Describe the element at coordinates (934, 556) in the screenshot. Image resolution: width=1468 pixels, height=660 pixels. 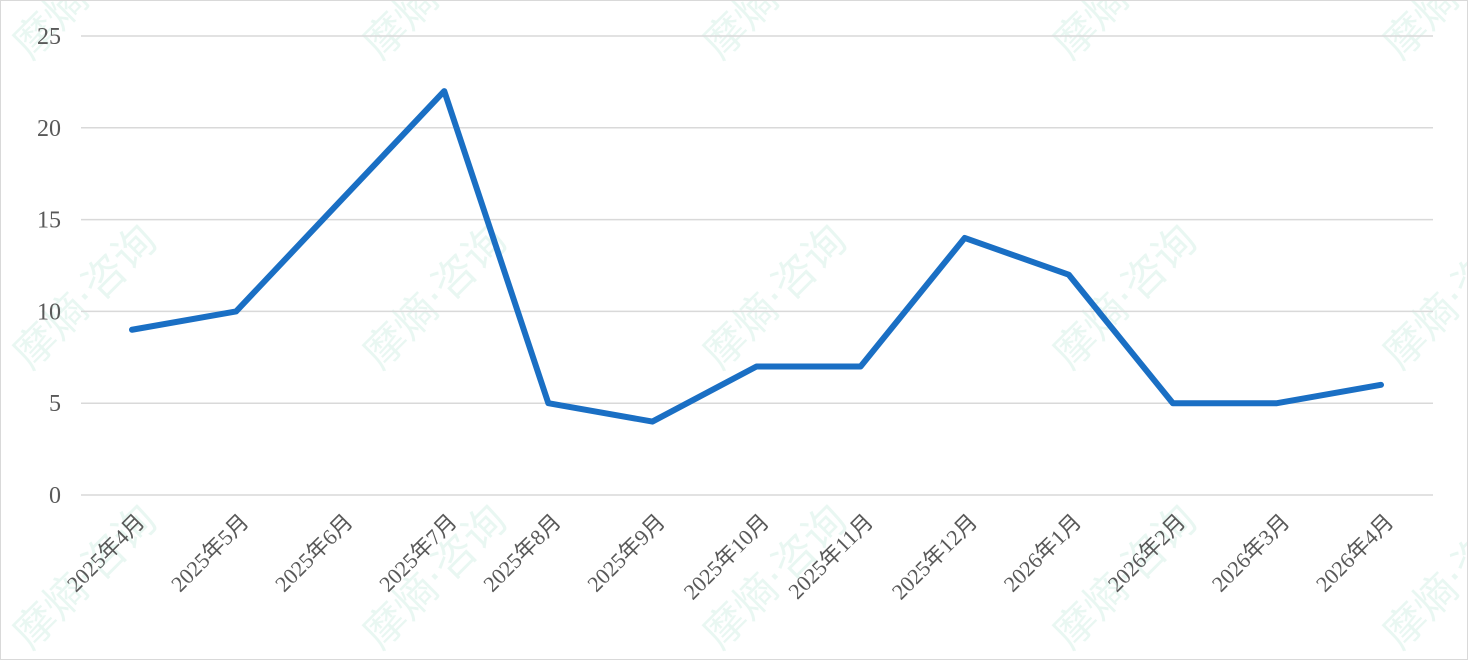
I see `x-tick-label: 2025年12月` at that location.